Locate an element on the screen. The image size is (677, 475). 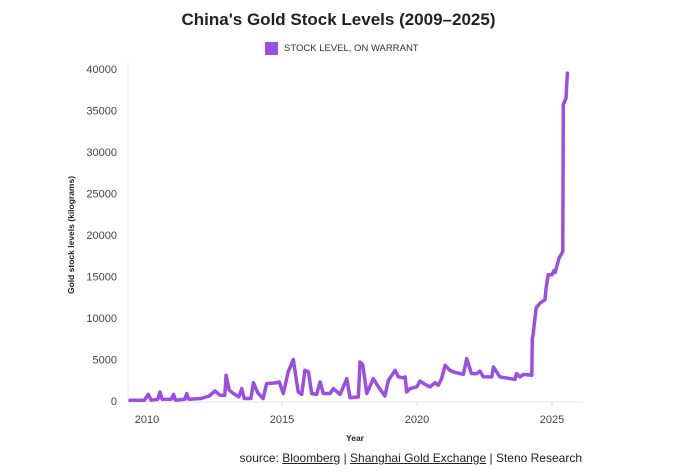
y-axis-label: Gold stock levels (kilograms) is located at coordinates (71, 235).